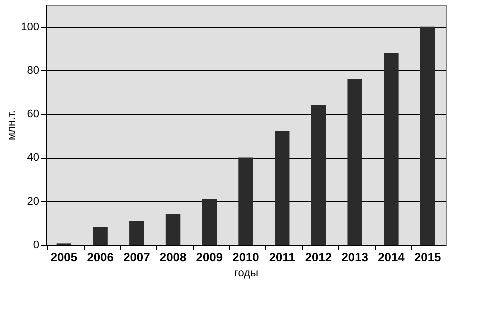 This screenshot has height=320, width=490. What do you see at coordinates (33, 114) in the screenshot?
I see `y-tick-label: 60` at bounding box center [33, 114].